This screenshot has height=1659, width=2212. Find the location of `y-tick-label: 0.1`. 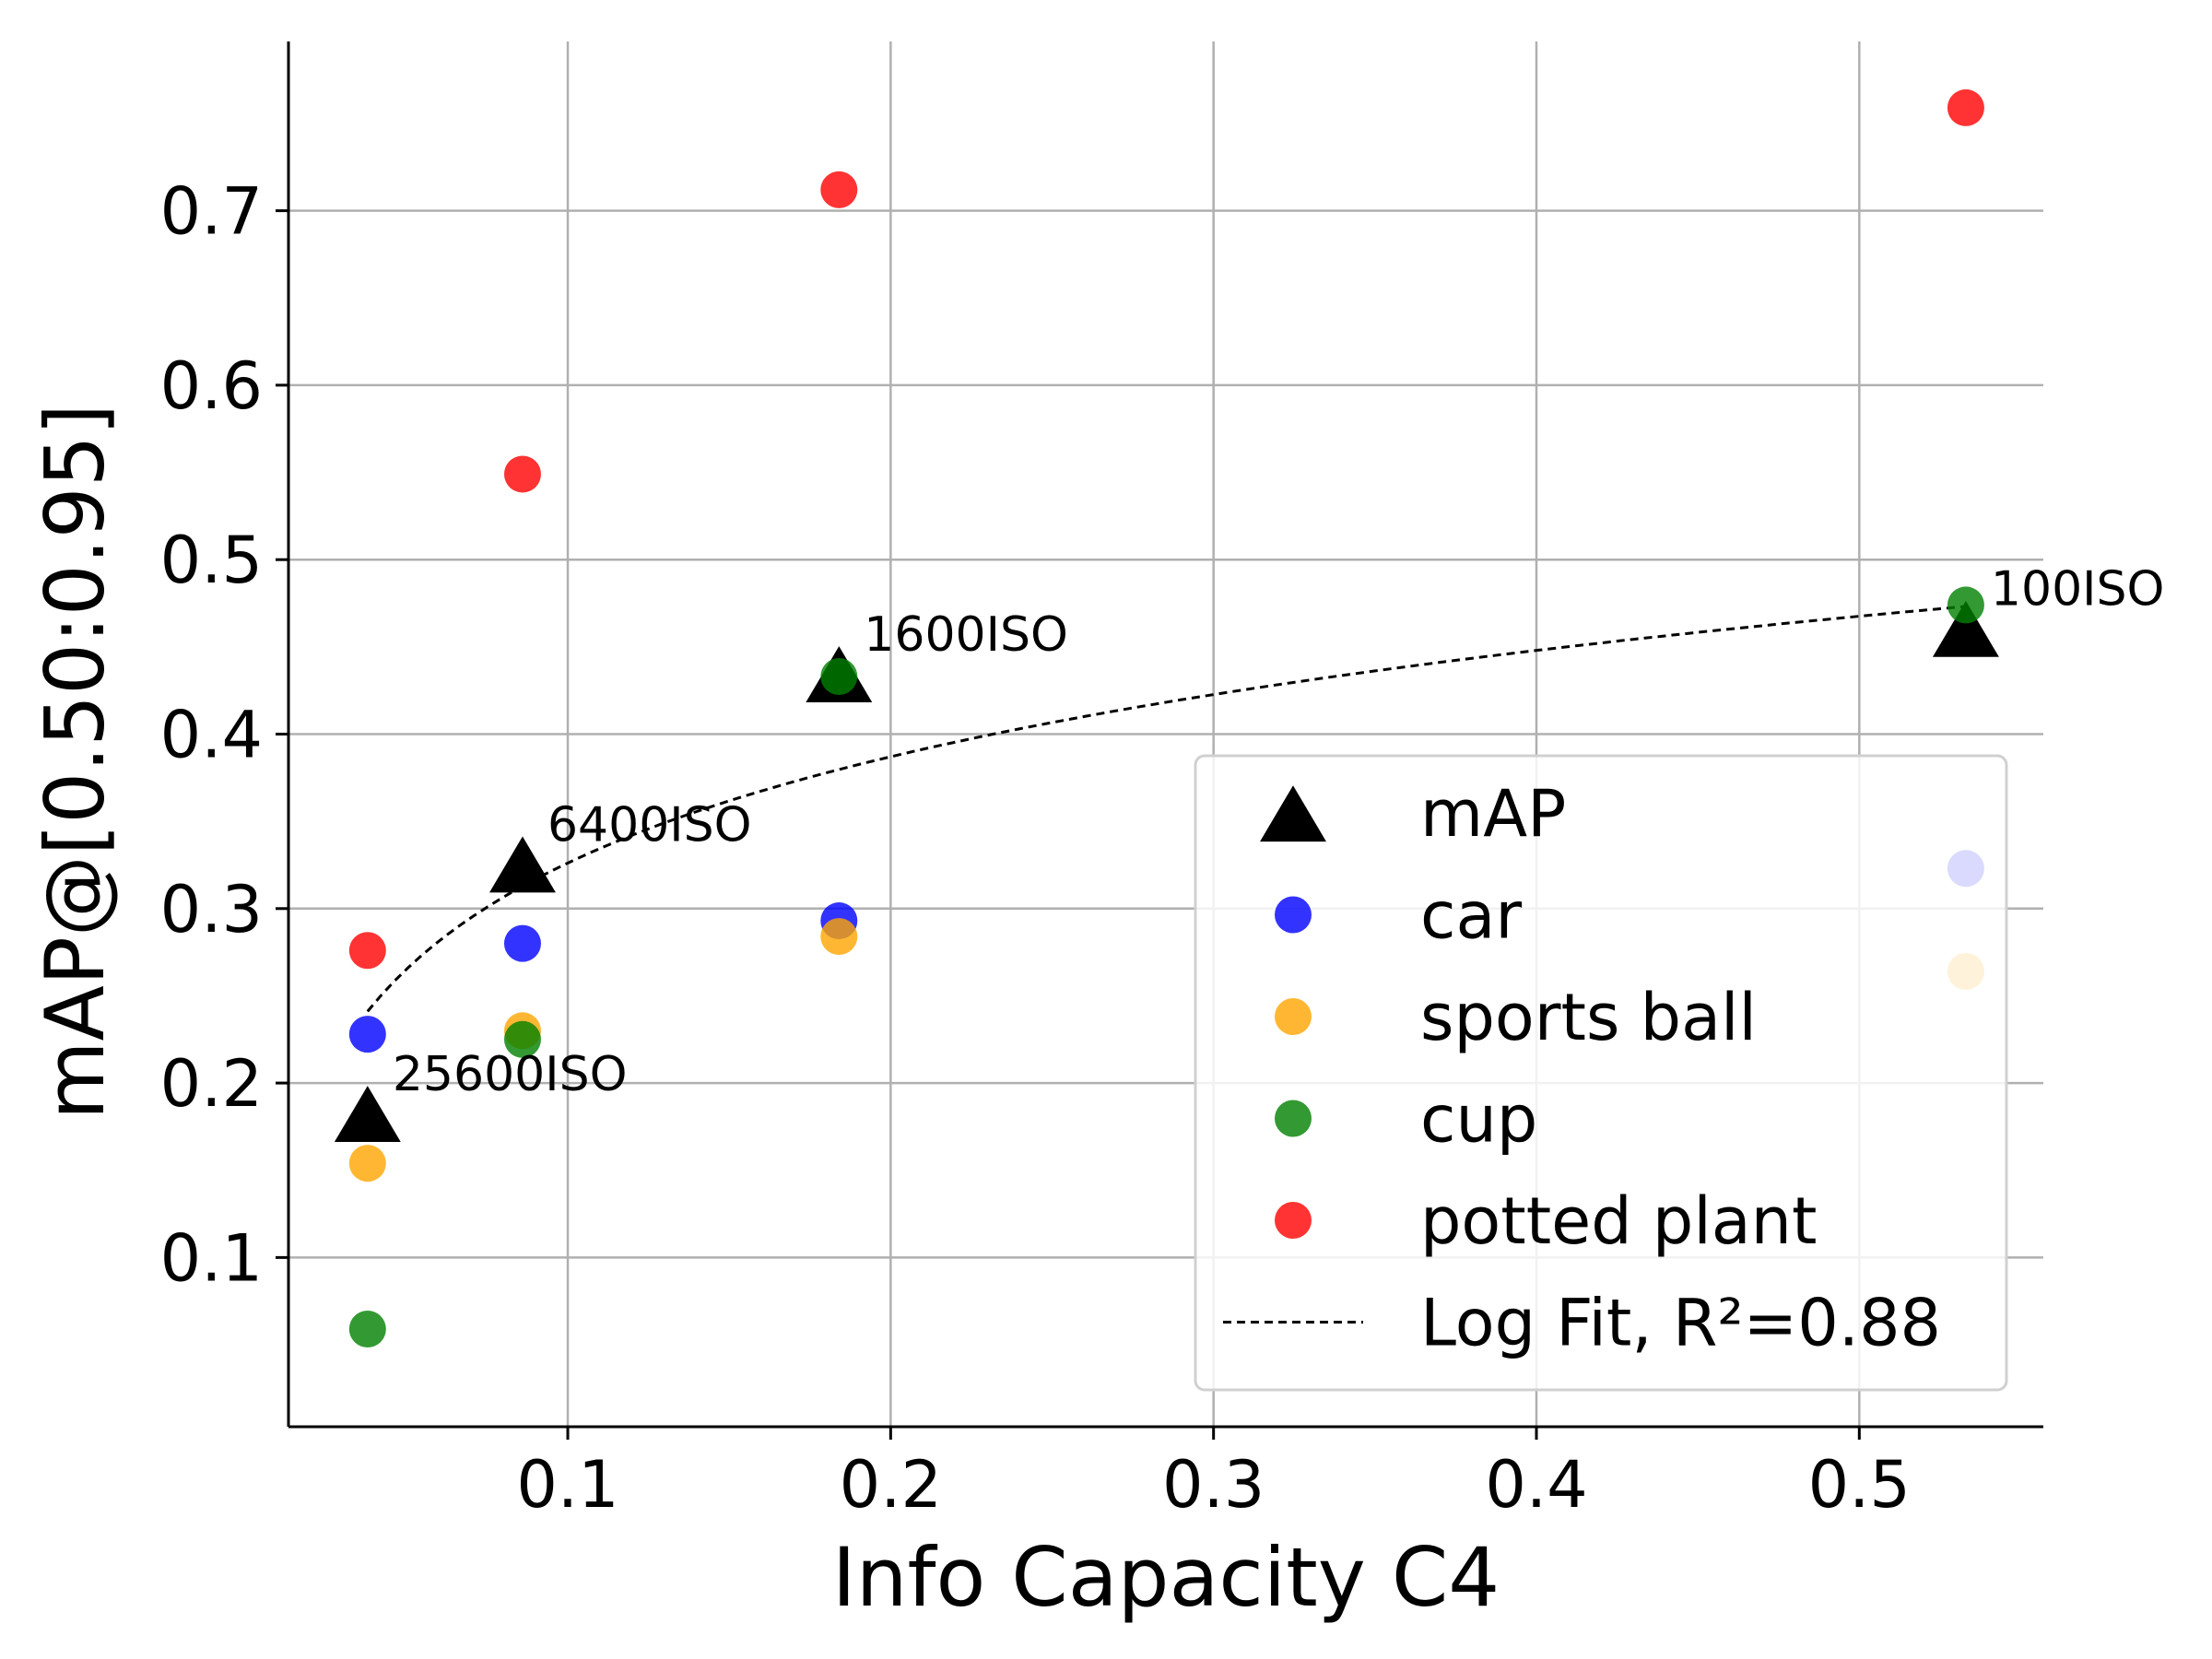

y-tick-label: 0.1 is located at coordinates (211, 1258).